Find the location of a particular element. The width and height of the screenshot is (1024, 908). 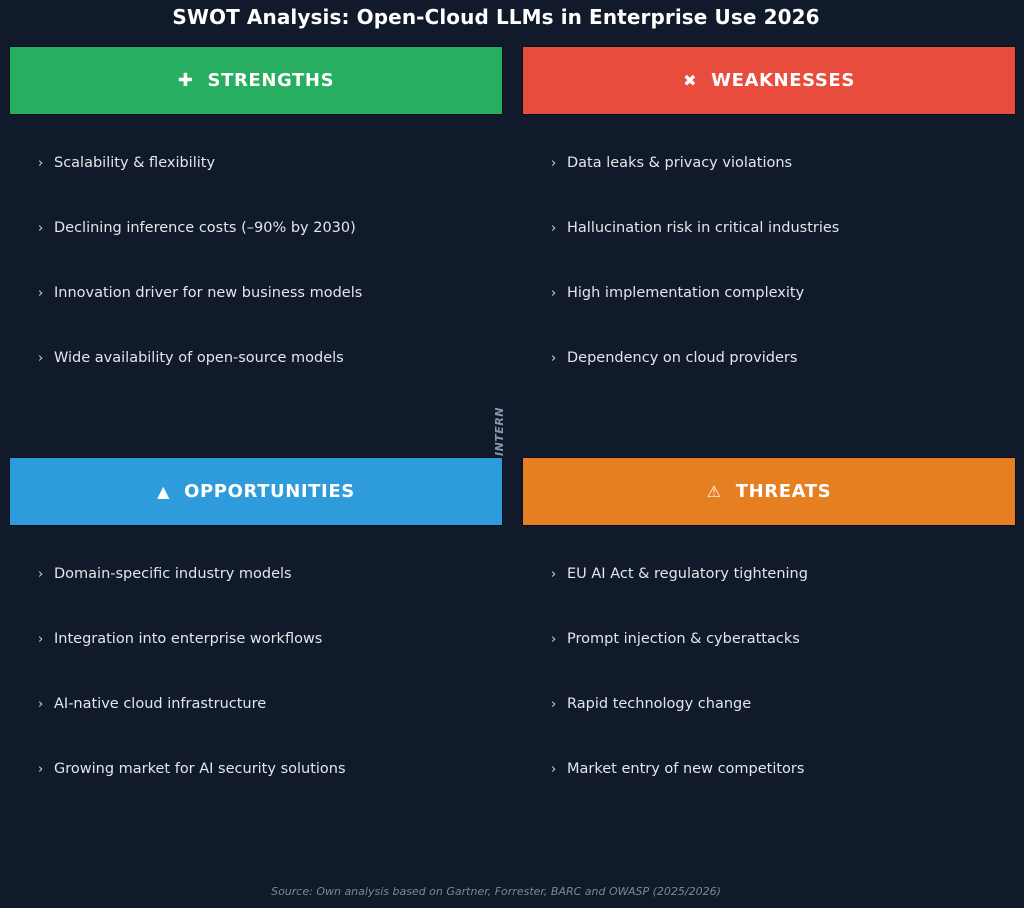

strengths-label: STRENGTHS is located at coordinates (271, 80).